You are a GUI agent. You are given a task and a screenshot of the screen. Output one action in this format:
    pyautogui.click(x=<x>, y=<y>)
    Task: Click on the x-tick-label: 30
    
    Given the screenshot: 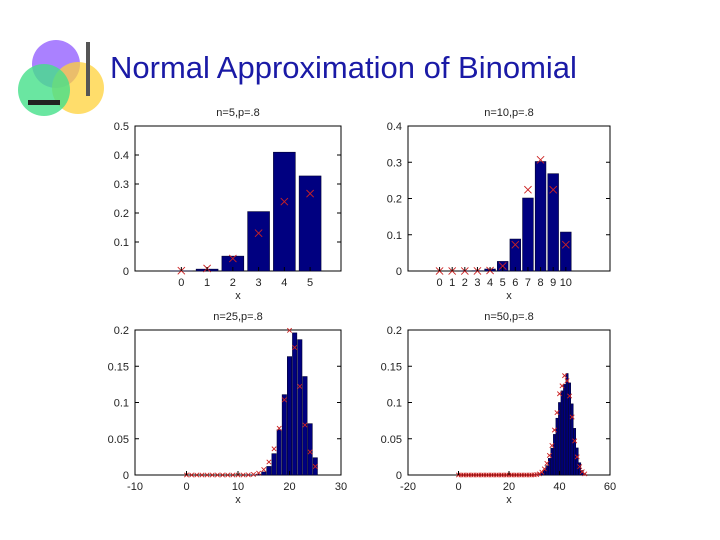 What is the action you would take?
    pyautogui.click(x=341, y=487)
    